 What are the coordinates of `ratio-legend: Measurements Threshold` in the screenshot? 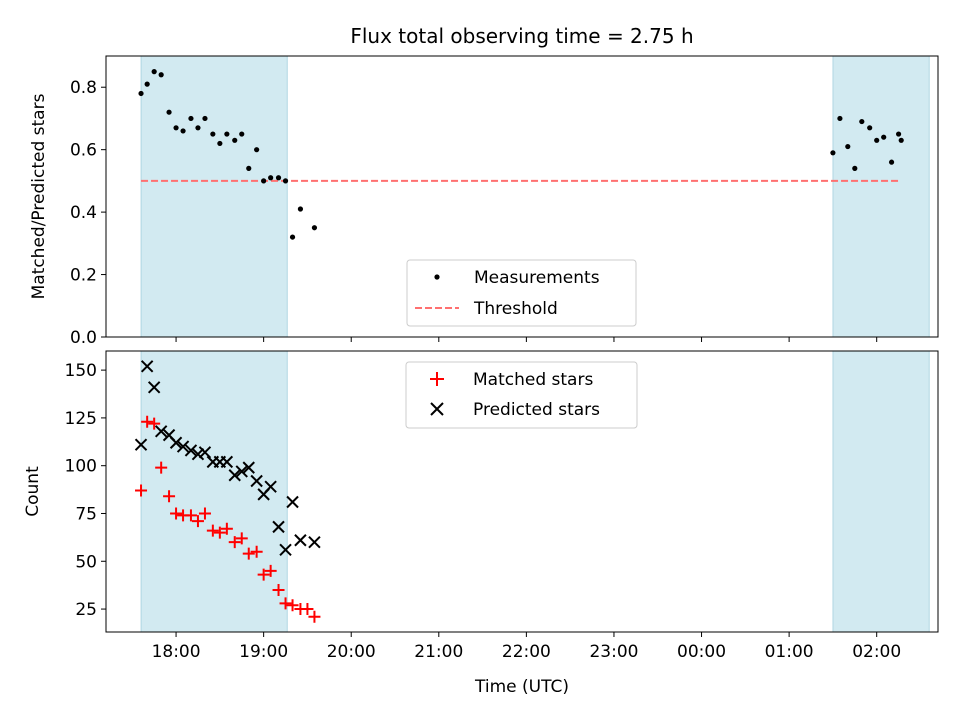 It's located at (521, 293).